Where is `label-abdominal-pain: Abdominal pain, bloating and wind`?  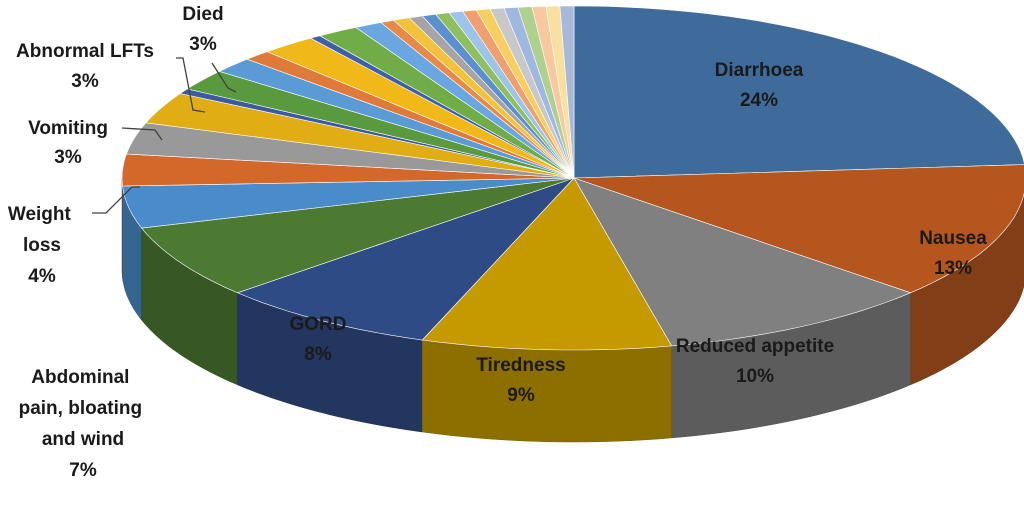
label-abdominal-pain: Abdominal pain, bloating and wind is located at coordinates (83, 408).